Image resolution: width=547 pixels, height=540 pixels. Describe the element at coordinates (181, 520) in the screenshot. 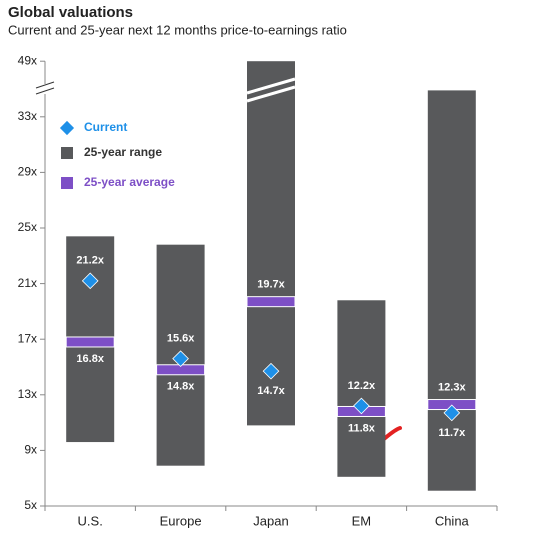

I see `x-tick-label: Europe` at that location.